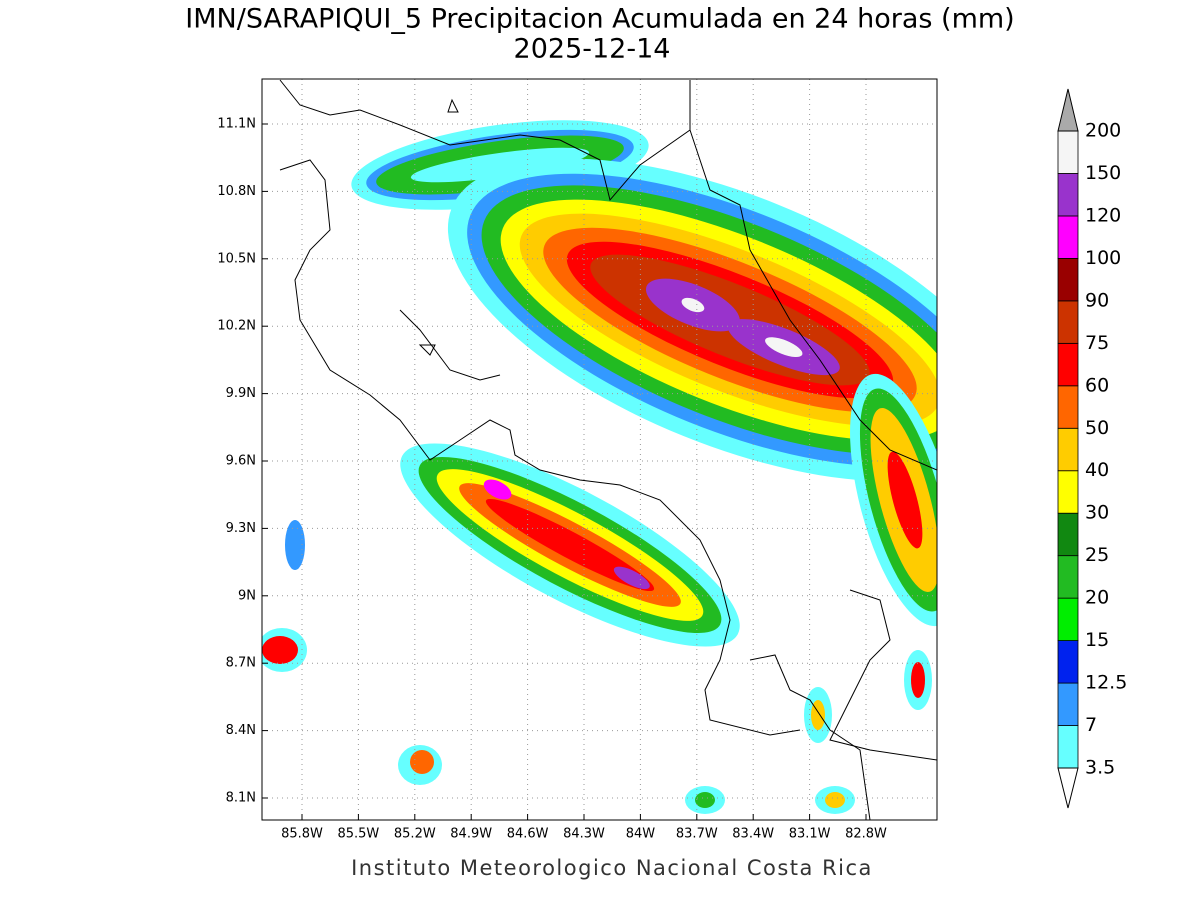 This screenshot has height=900, width=1200. What do you see at coordinates (1103, 131) in the screenshot?
I see `colorbar-label: 200` at bounding box center [1103, 131].